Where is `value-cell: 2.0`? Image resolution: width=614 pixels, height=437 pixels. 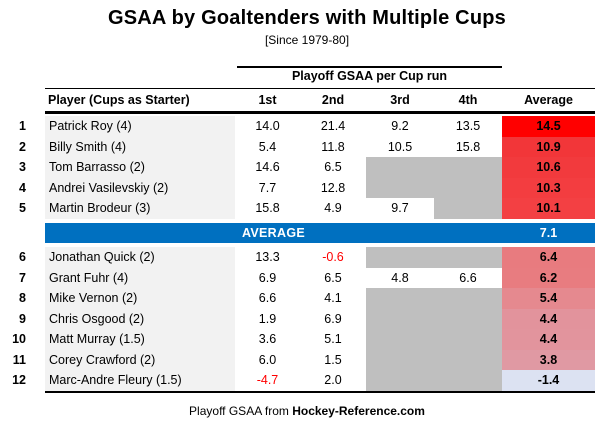
value-cell: 2.0 is located at coordinates (333, 380).